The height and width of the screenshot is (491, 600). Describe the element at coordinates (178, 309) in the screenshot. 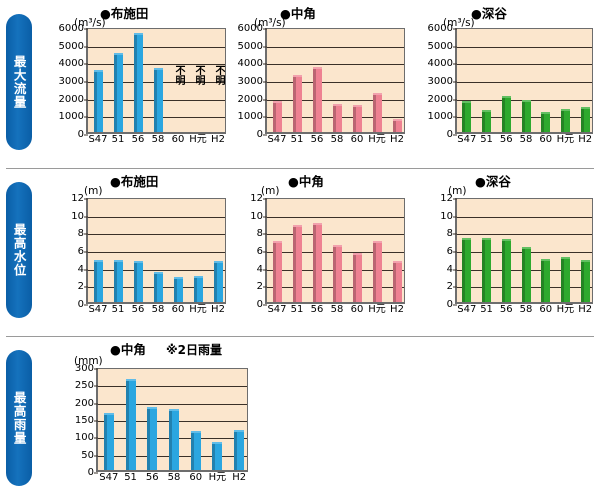

I see `x-tick-label: 60` at that location.